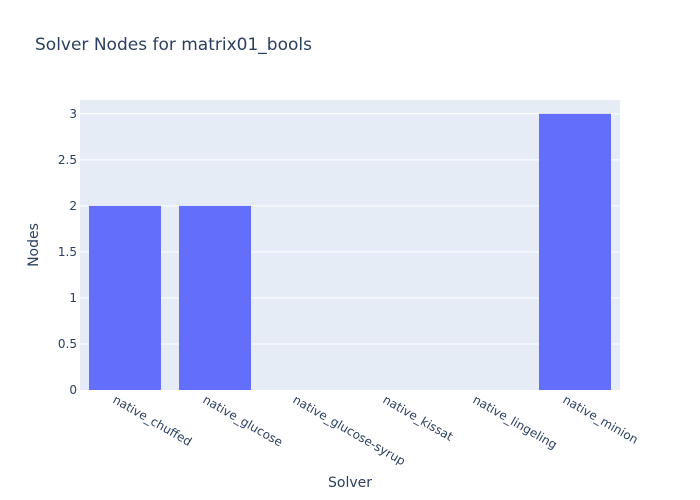 The image size is (700, 500). What do you see at coordinates (350, 483) in the screenshot?
I see `x-axis-title: Solver` at bounding box center [350, 483].